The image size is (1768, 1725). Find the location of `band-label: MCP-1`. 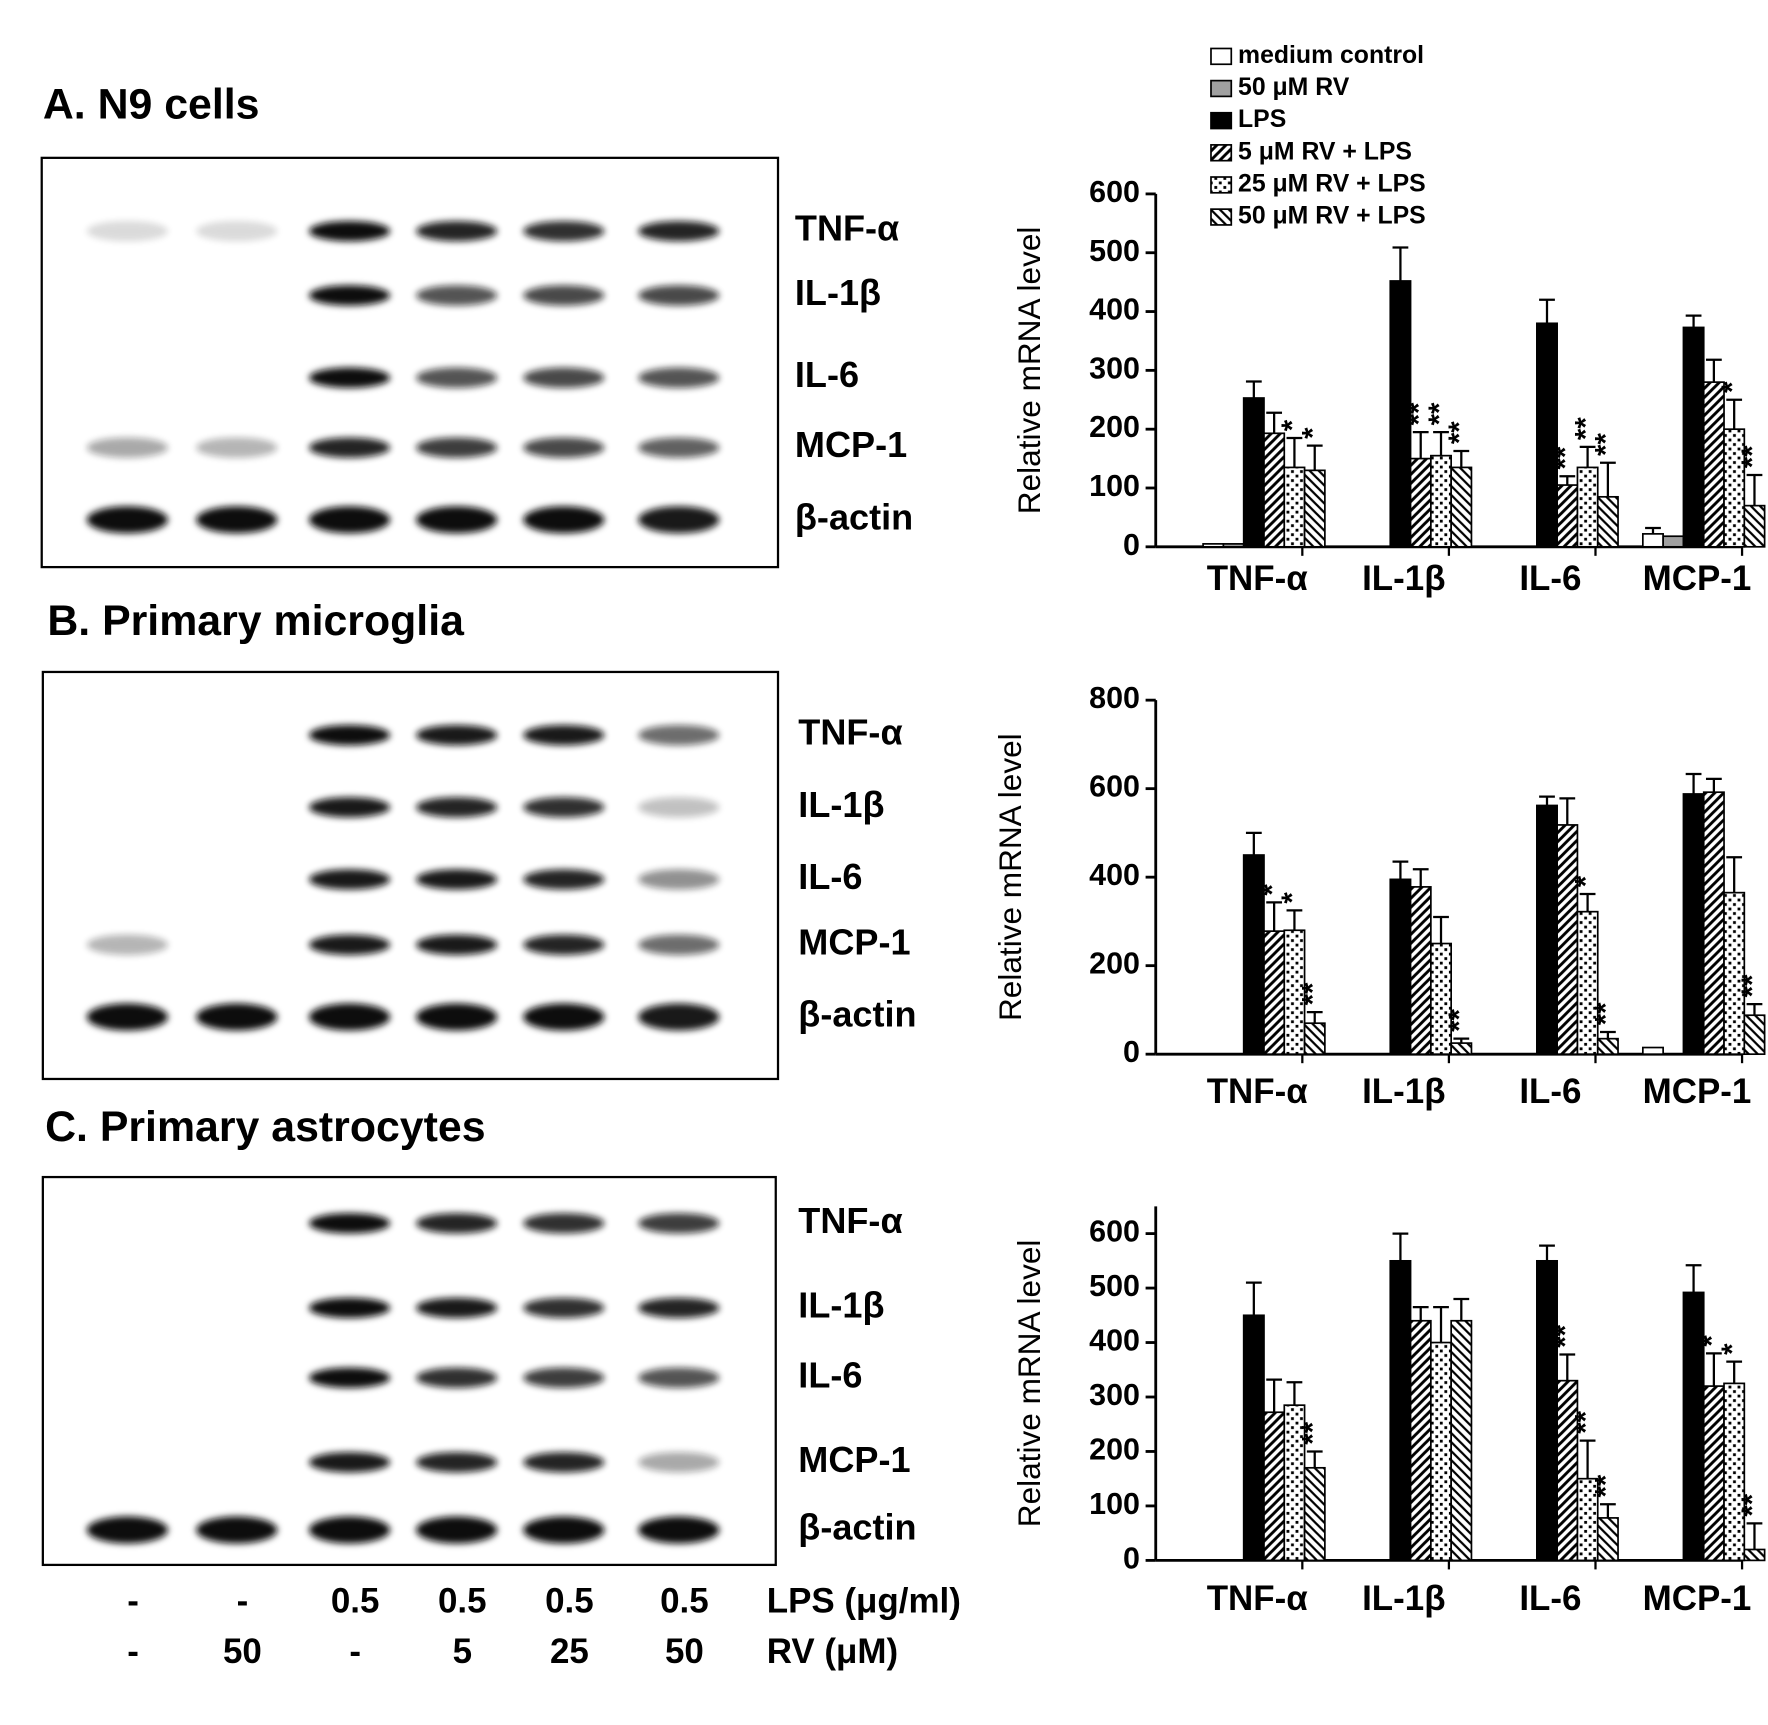

band-label: MCP-1 is located at coordinates (851, 444).